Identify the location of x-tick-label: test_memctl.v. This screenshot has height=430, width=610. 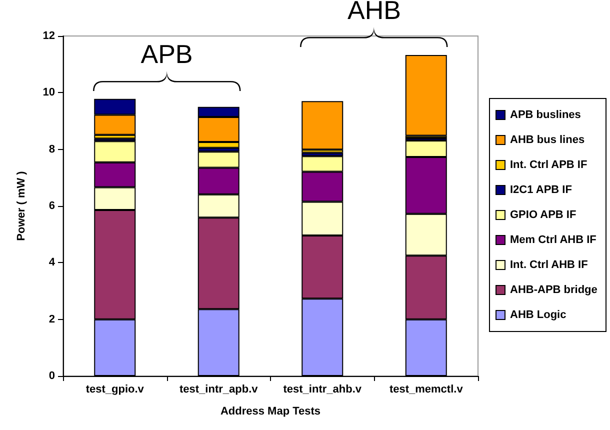
(426, 390).